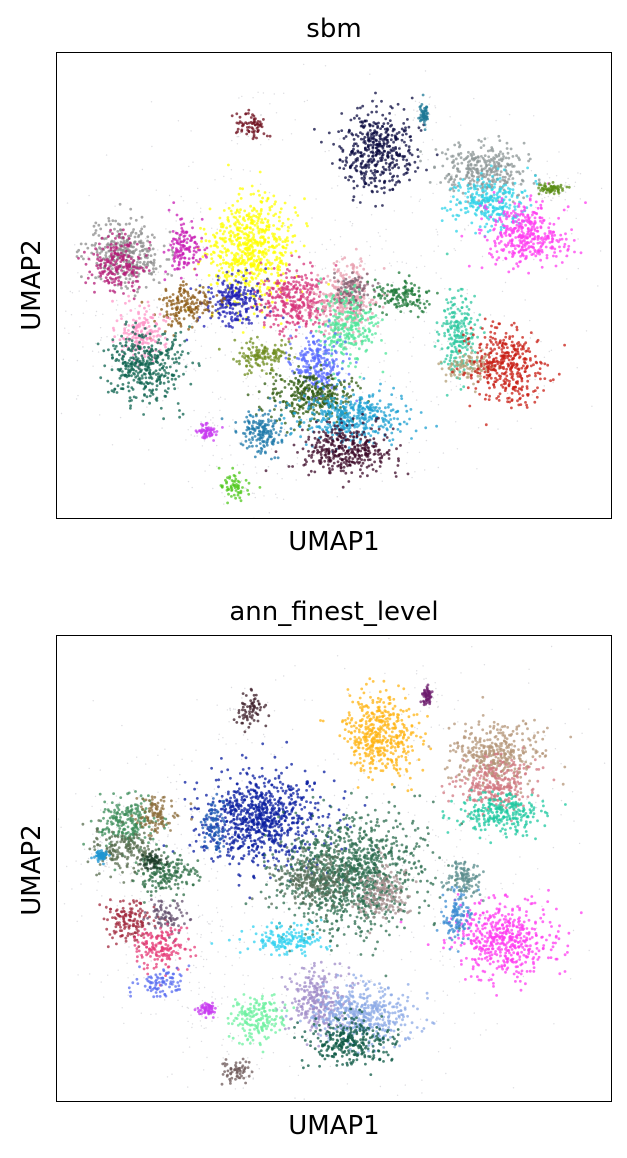 Image resolution: width=627 pixels, height=1158 pixels. What do you see at coordinates (334, 29) in the screenshot?
I see `chart-title: sbm` at bounding box center [334, 29].